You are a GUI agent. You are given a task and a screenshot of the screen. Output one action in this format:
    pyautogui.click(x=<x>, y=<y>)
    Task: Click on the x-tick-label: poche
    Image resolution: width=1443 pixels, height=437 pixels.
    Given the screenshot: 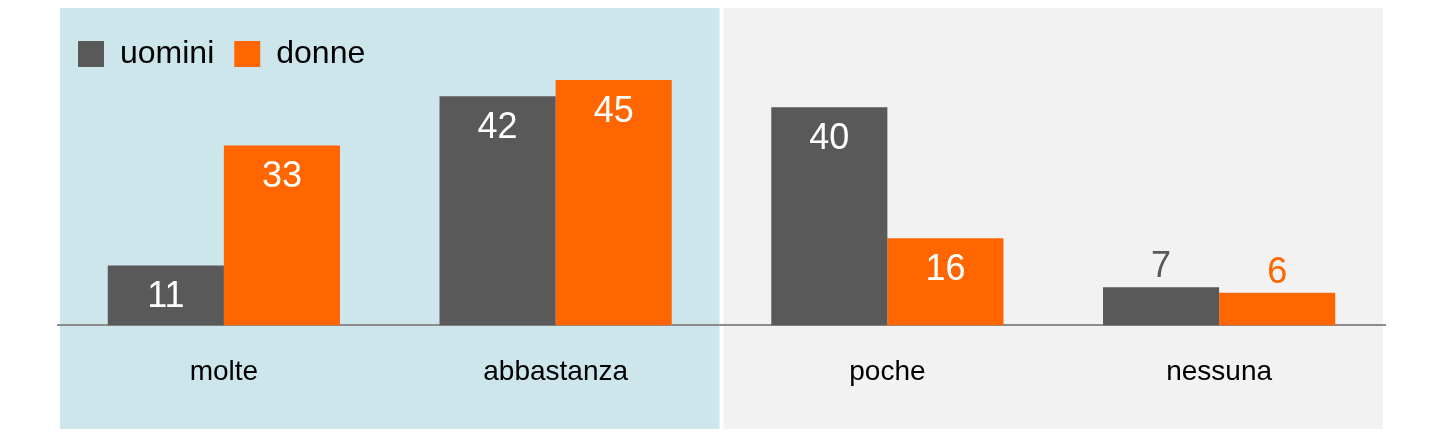 What is the action you would take?
    pyautogui.click(x=887, y=370)
    